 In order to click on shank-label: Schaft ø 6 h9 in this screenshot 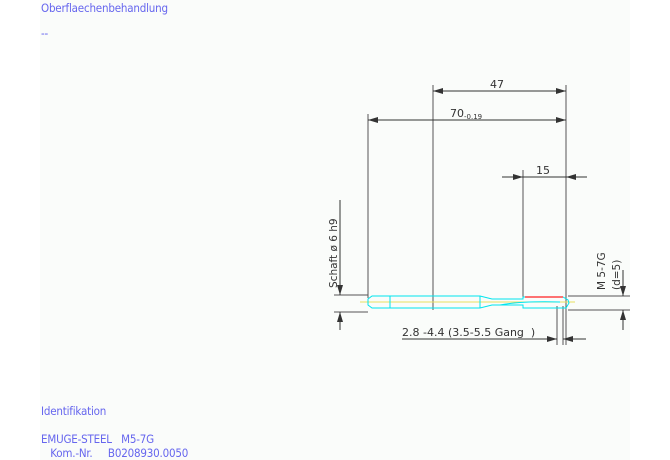, I will do `click(334, 253)`.